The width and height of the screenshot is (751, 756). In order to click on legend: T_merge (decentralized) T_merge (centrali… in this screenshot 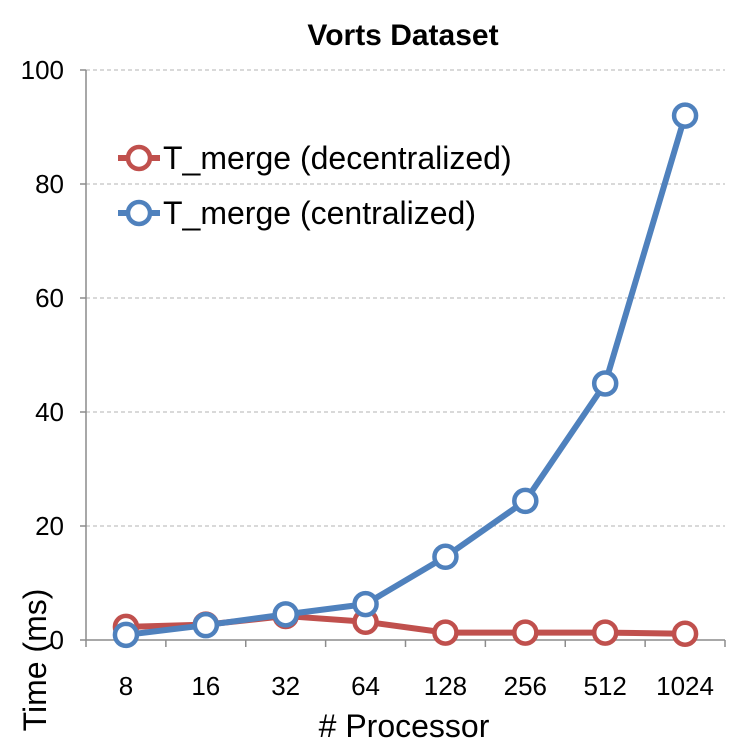, I will do `click(315, 185)`.